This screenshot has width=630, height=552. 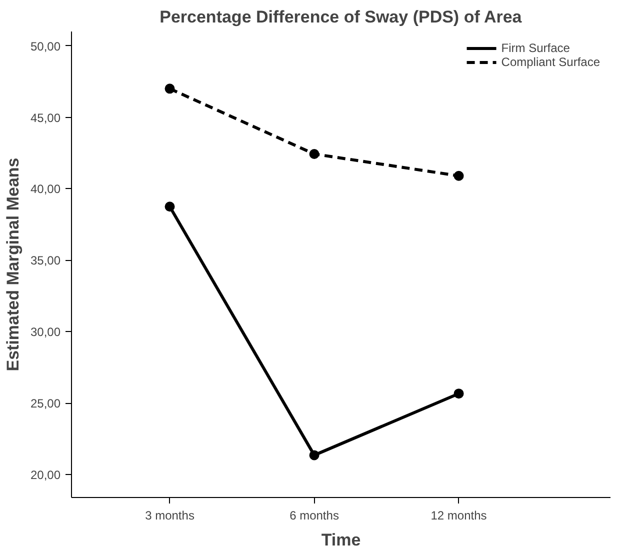 What do you see at coordinates (535, 48) in the screenshot?
I see `legend-label: Firm Surface` at bounding box center [535, 48].